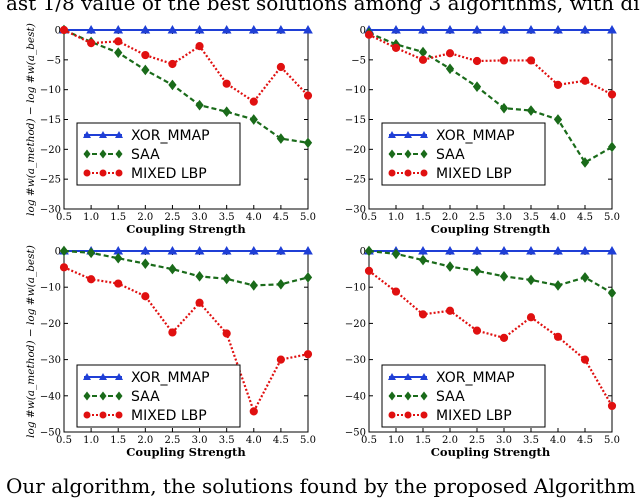 The image size is (640, 498). What do you see at coordinates (50, 396) in the screenshot?
I see `y-tick-label: −40` at bounding box center [50, 396].